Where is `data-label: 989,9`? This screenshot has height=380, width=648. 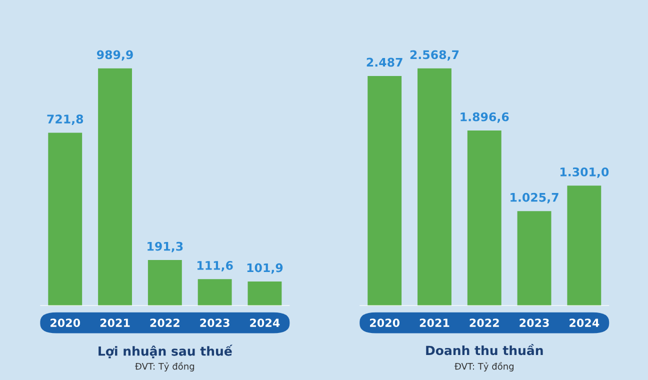 data-label: 989,9 is located at coordinates (114, 55).